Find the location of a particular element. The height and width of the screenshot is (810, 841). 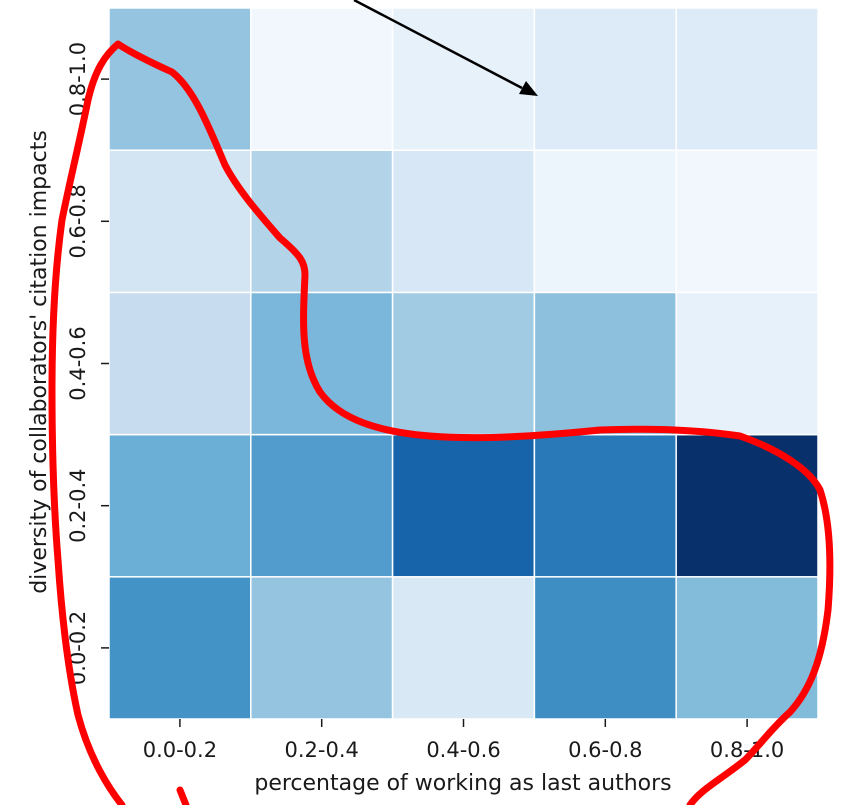

annotation-arrow is located at coordinates (445, 48).